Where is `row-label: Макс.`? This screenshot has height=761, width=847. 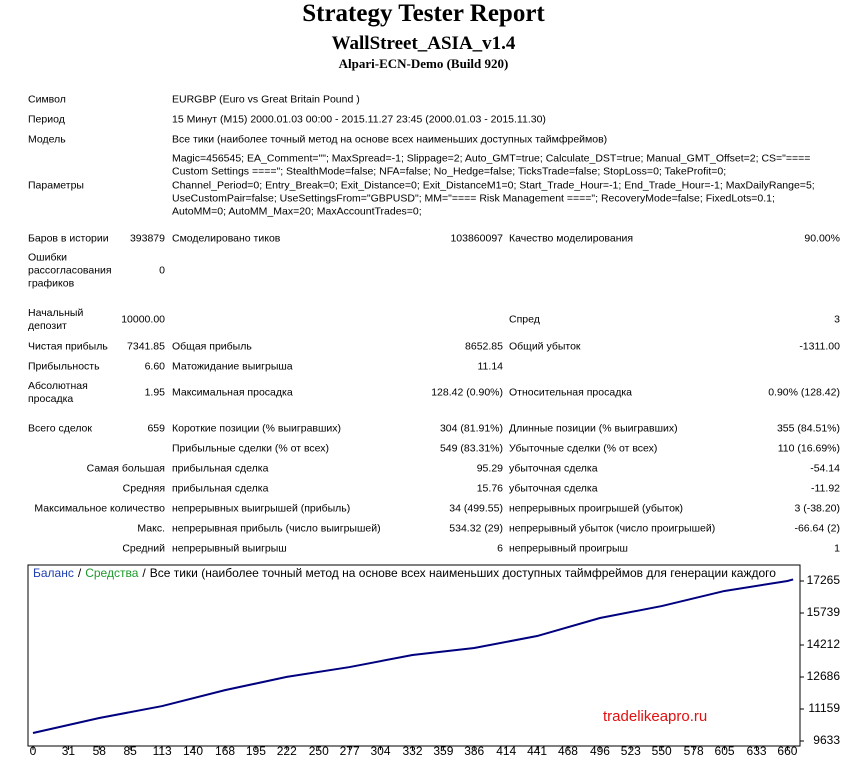
row-label: Макс. is located at coordinates (151, 528).